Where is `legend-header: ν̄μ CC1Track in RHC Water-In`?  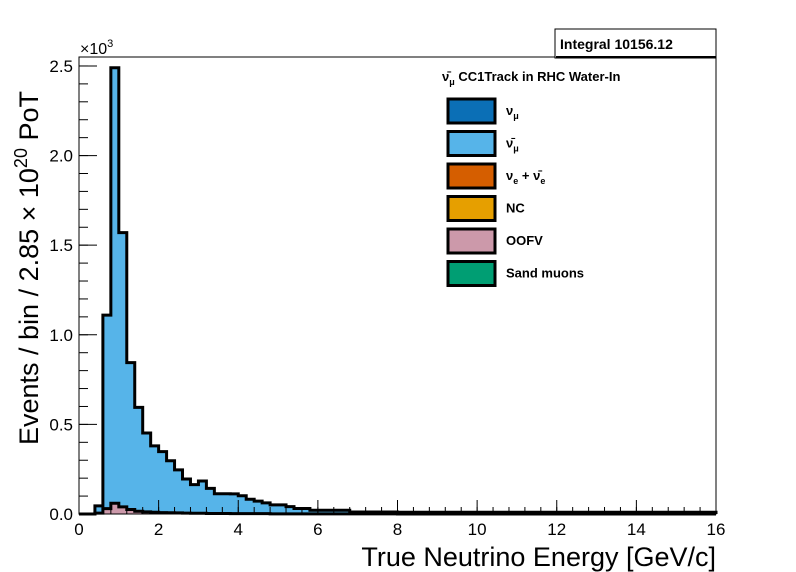
legend-header: ν̄μ CC1Track in RHC Water-In is located at coordinates (531, 78).